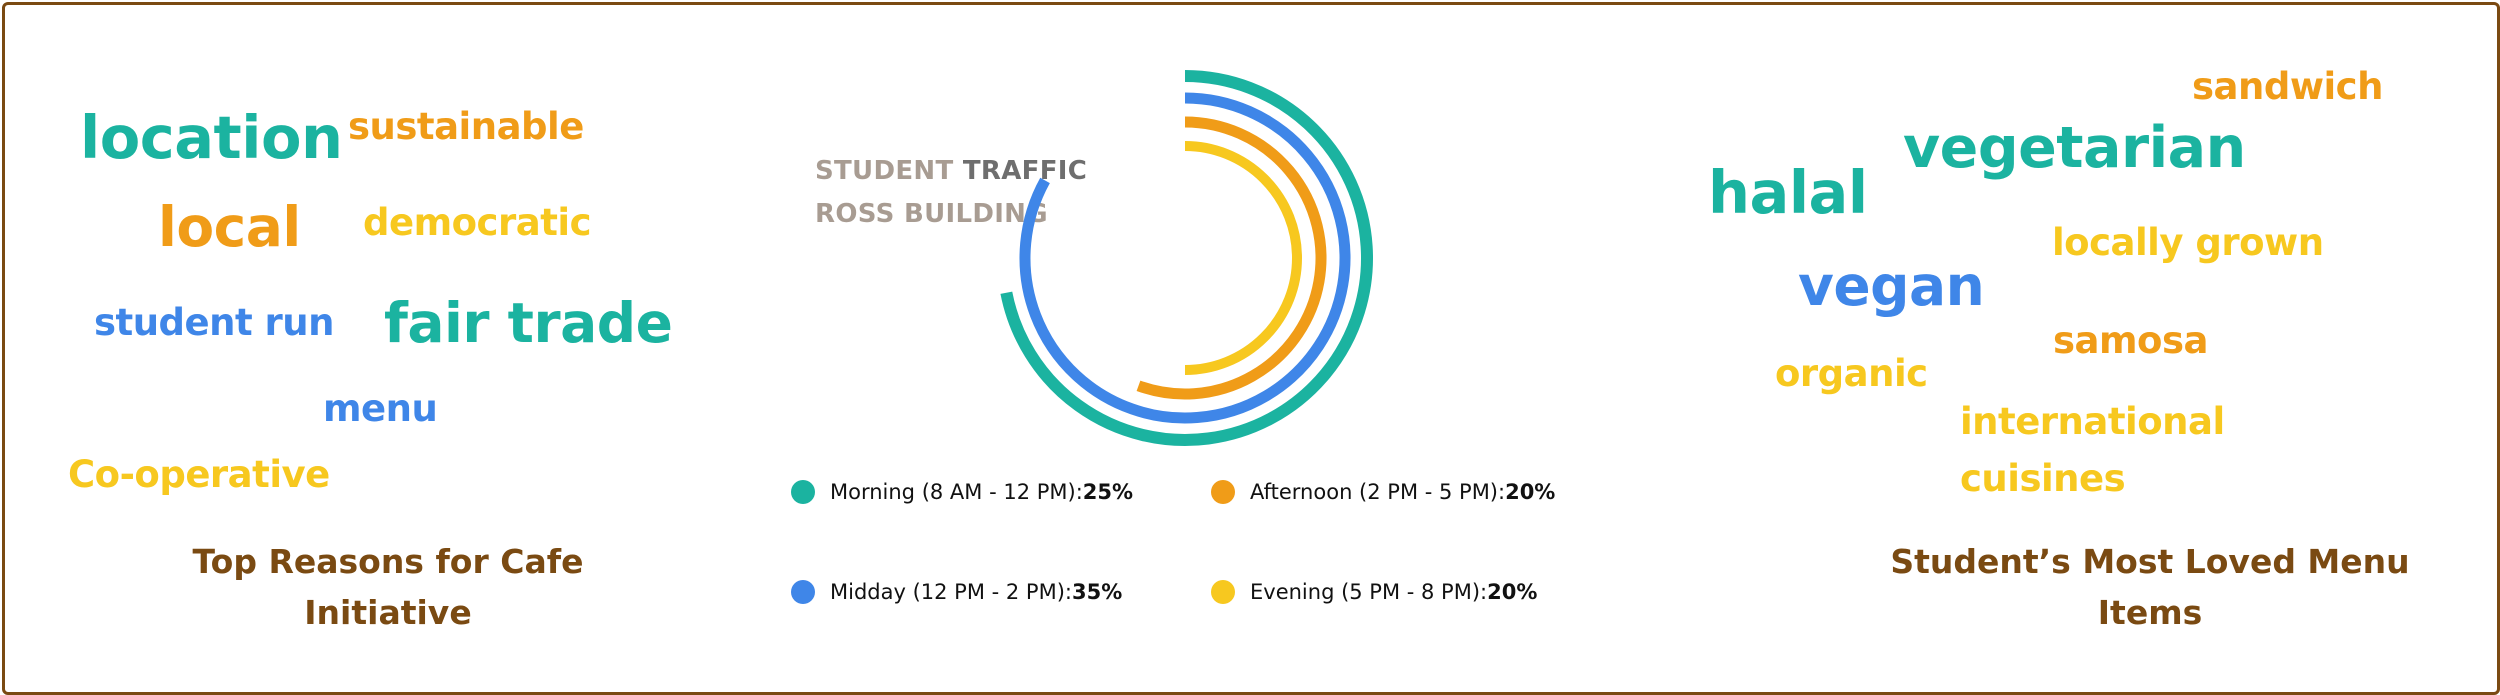  I want to click on legend-text-afternoon: Afternoon (2 PM - 5 PM):20%, so click(1402, 492).